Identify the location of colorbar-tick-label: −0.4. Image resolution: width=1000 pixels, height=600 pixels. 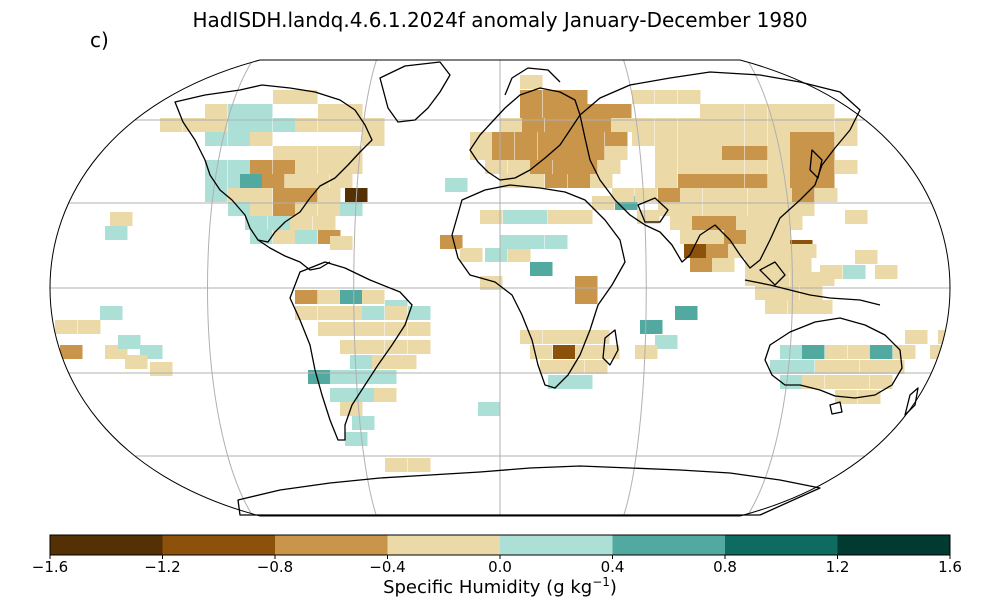
(387, 567).